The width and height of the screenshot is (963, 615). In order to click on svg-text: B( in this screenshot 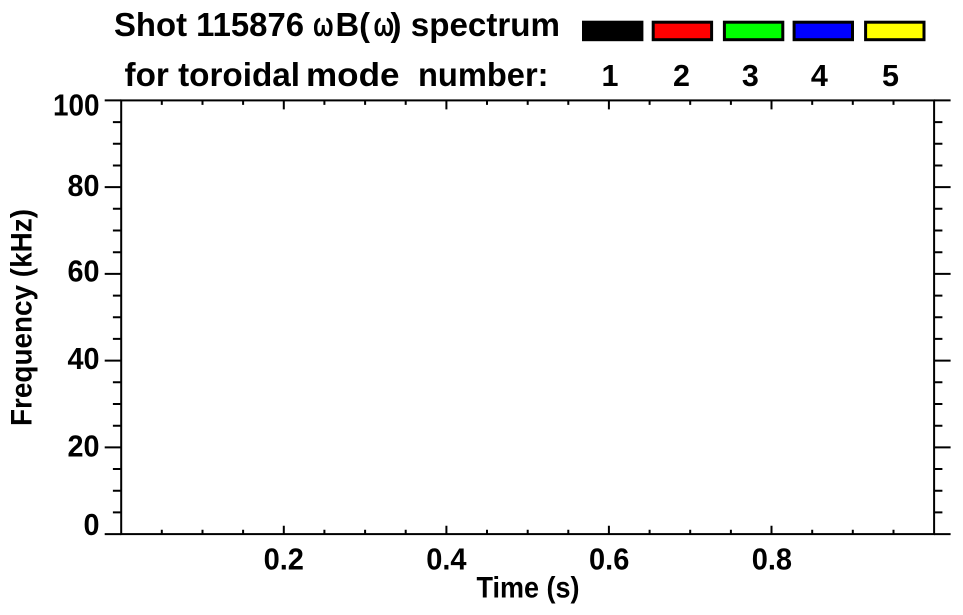, I will do `click(353, 25)`.